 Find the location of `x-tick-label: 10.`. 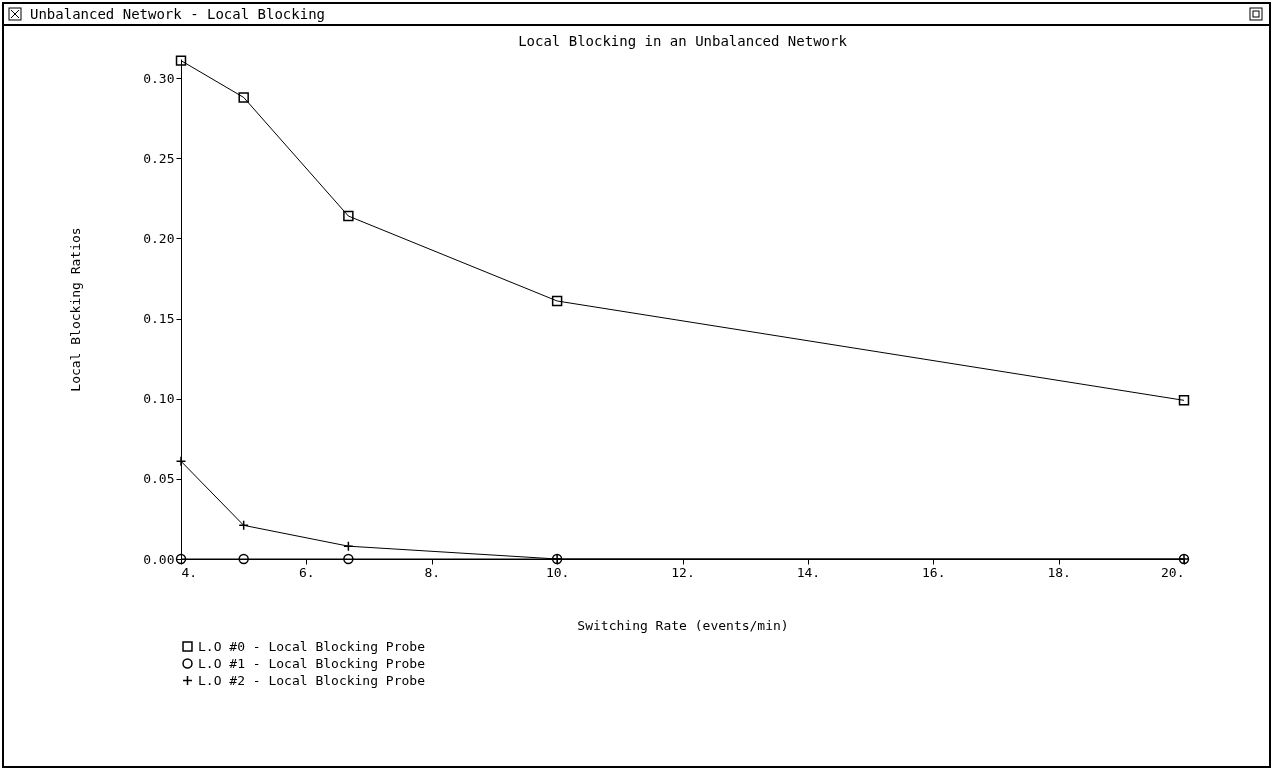

x-tick-label: 10. is located at coordinates (557, 572).